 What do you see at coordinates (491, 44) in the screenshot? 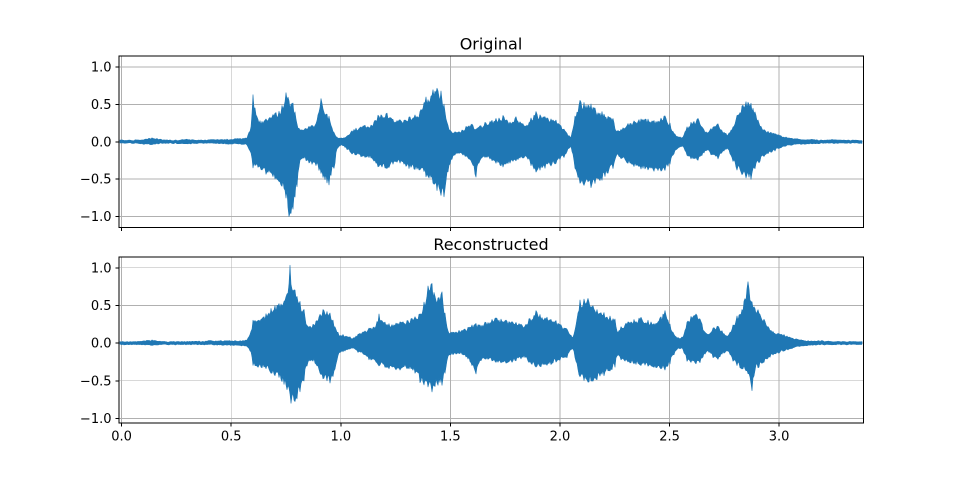
I see `plot-title-original: Original` at bounding box center [491, 44].